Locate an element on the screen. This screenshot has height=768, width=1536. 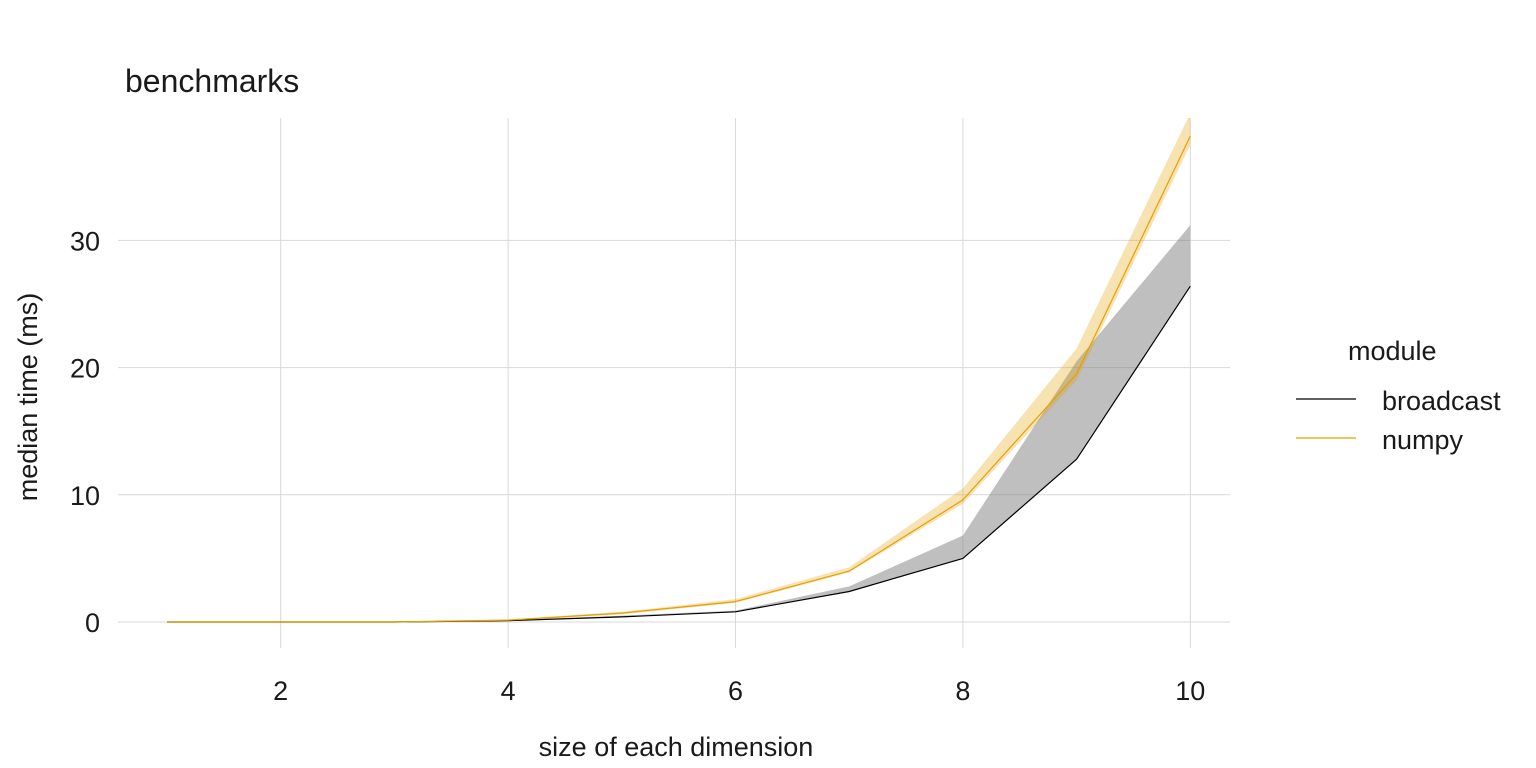
x-tick-label: 2 is located at coordinates (280, 691).